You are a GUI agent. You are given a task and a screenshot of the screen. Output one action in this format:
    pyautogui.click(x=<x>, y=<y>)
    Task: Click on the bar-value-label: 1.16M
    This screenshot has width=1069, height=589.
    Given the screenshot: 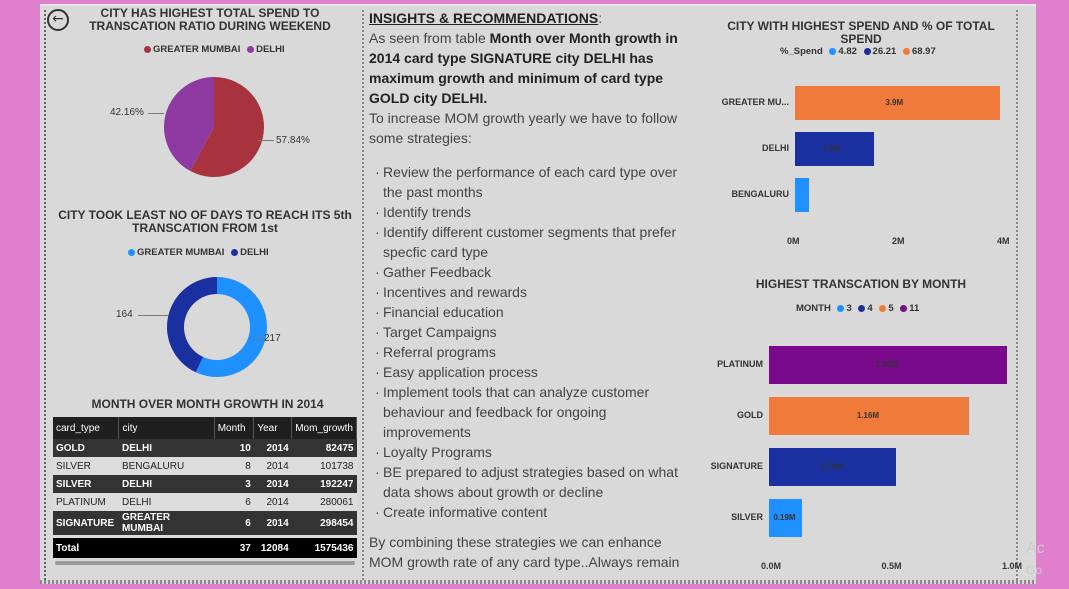 What is the action you would take?
    pyautogui.click(x=868, y=415)
    